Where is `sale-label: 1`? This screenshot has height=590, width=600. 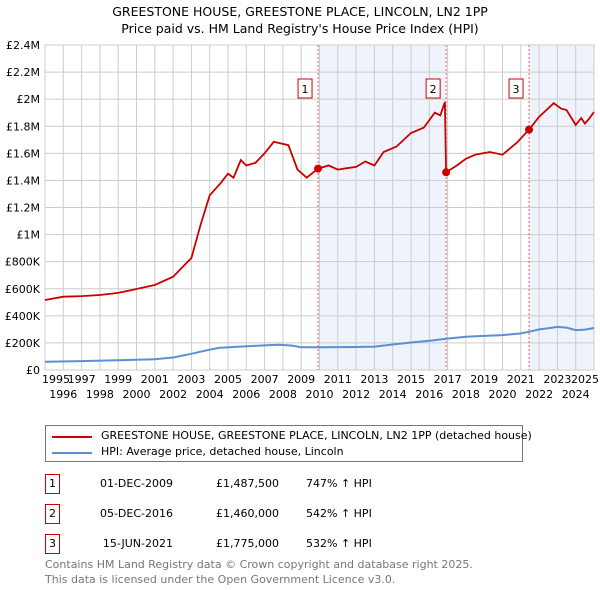 sale-label: 1 is located at coordinates (305, 89).